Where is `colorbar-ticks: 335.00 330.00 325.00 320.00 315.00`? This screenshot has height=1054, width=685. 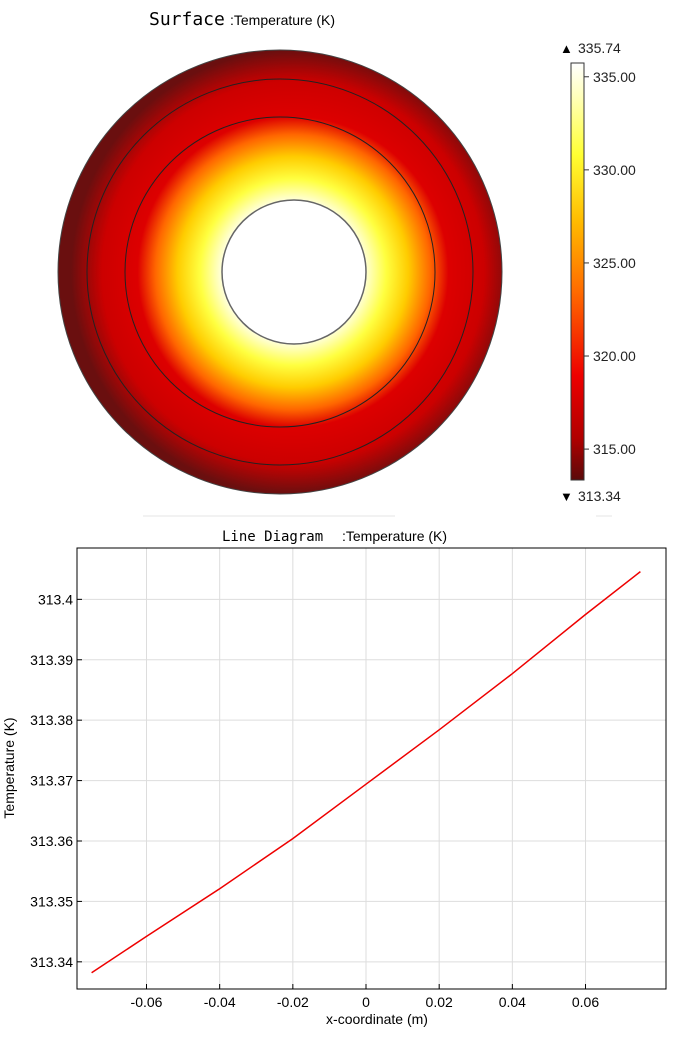
colorbar-ticks: 335.00 330.00 325.00 320.00 315.00 is located at coordinates (610, 263).